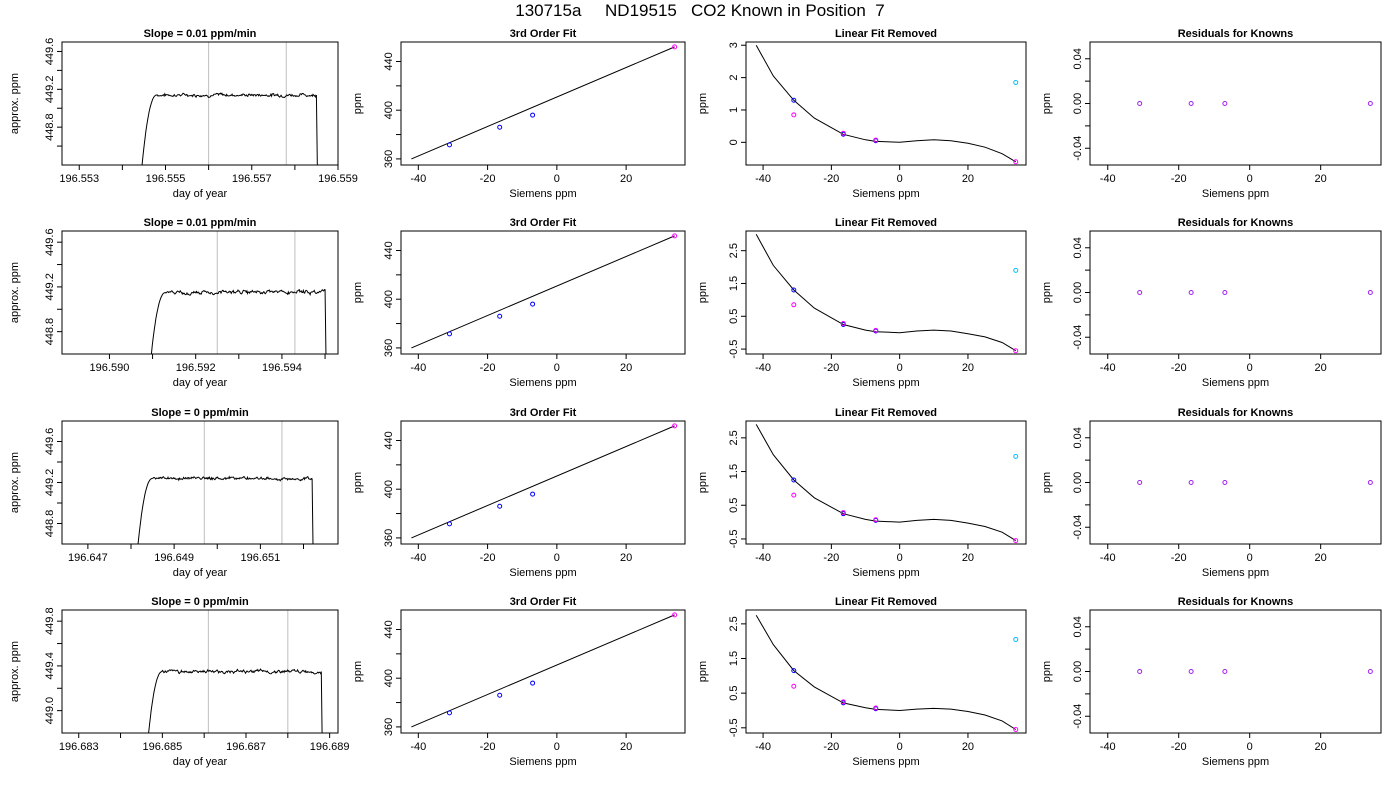  What do you see at coordinates (50, 666) in the screenshot?
I see `y-tick-label: 449.4` at bounding box center [50, 666].